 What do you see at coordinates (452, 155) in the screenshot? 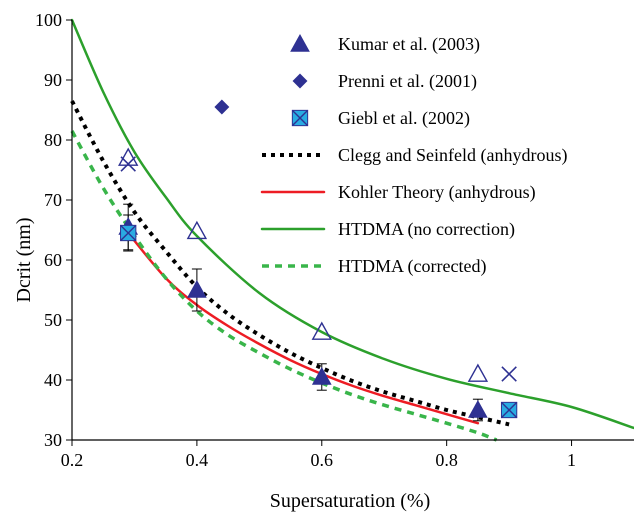
I see `legend-label: Clegg and Seinfeld (anhydrous)` at bounding box center [452, 155].